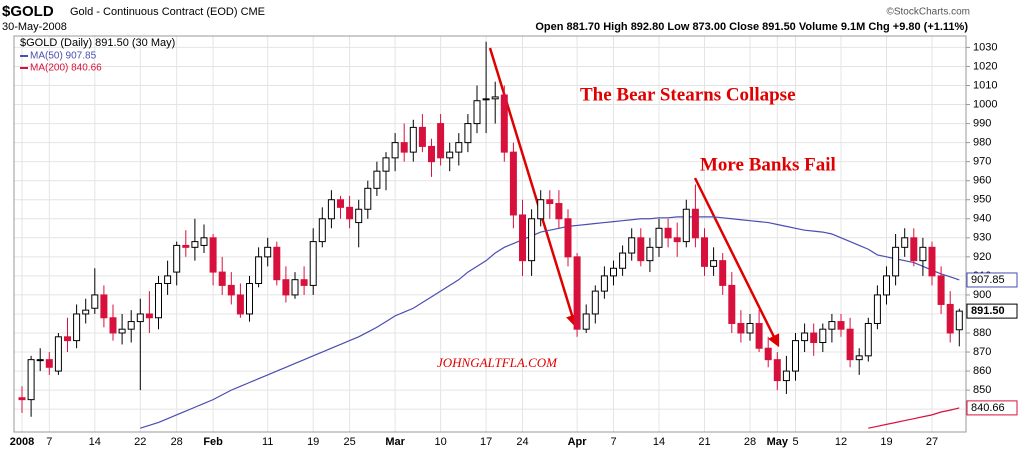 The height and width of the screenshot is (454, 1024). I want to click on y-tick-label: 900, so click(982, 295).